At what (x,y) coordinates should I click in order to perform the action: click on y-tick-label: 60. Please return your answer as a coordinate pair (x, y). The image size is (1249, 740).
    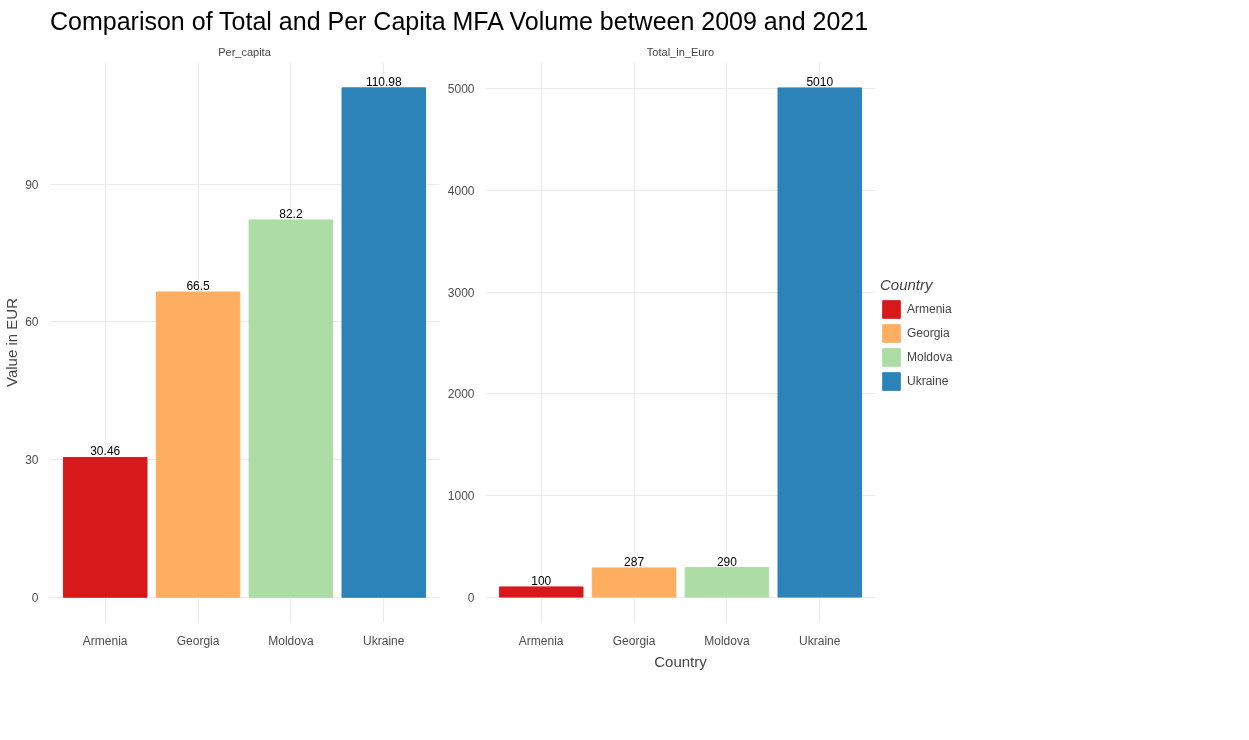
    Looking at the image, I should click on (32, 322).